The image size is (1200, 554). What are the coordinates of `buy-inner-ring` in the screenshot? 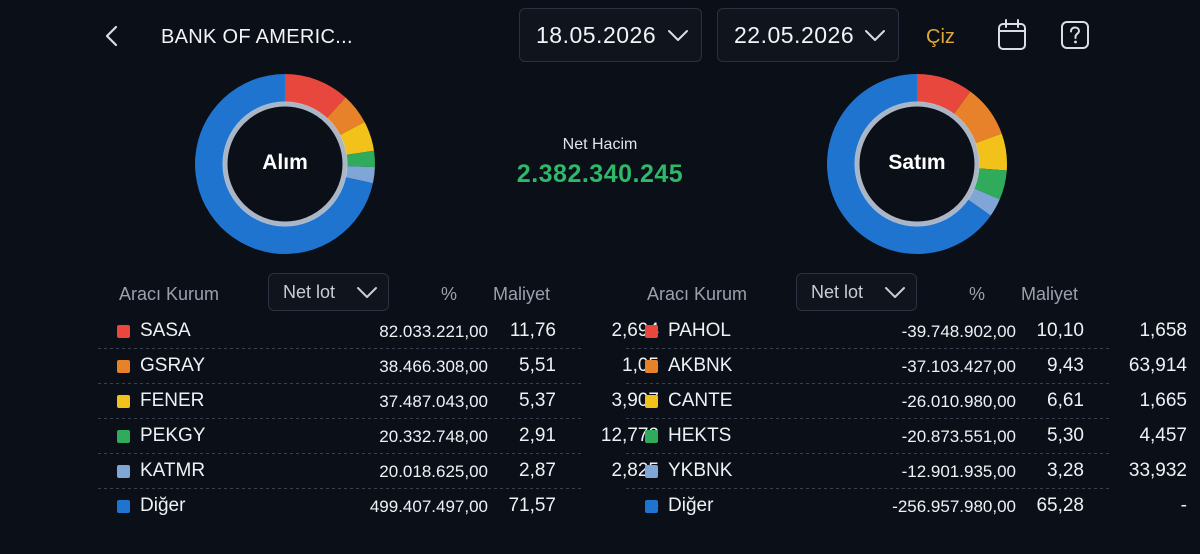 It's located at (285, 164).